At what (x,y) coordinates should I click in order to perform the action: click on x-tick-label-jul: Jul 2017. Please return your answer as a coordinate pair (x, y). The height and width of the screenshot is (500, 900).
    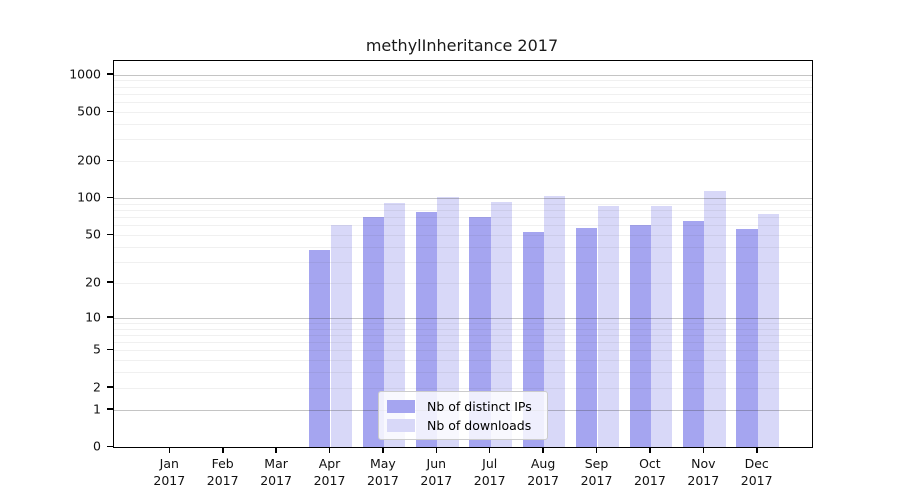
    Looking at the image, I should click on (489, 472).